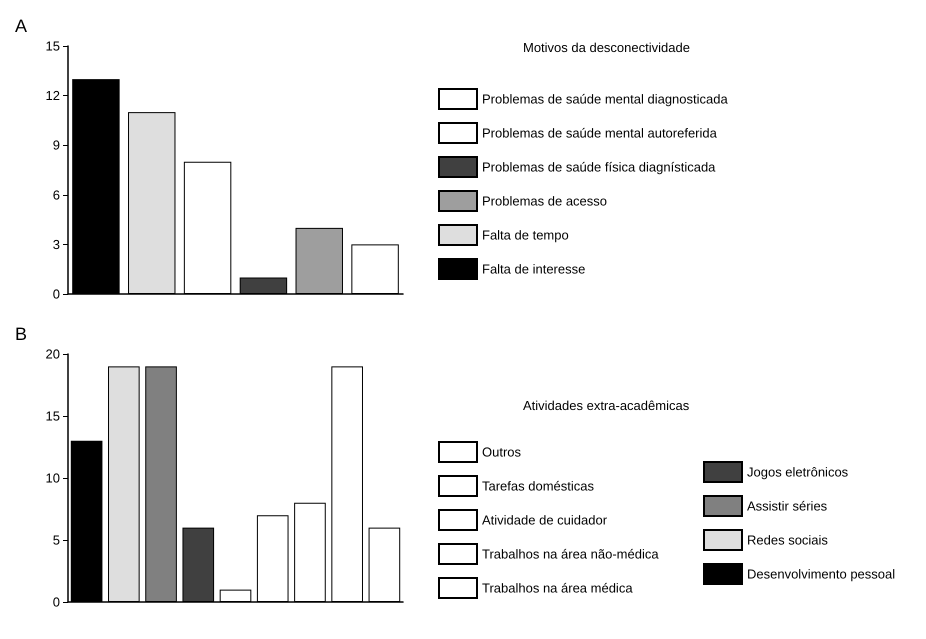 The width and height of the screenshot is (926, 639). Describe the element at coordinates (545, 520) in the screenshot. I see `legend-label: Atividade de cuidador` at that location.